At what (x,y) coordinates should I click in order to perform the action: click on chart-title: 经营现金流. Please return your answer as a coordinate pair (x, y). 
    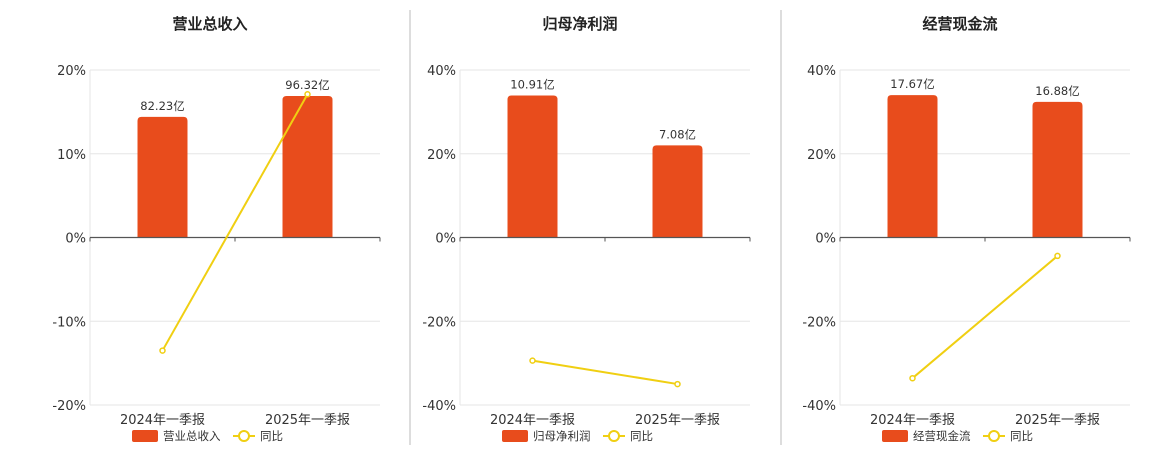
    Looking at the image, I should click on (959, 24).